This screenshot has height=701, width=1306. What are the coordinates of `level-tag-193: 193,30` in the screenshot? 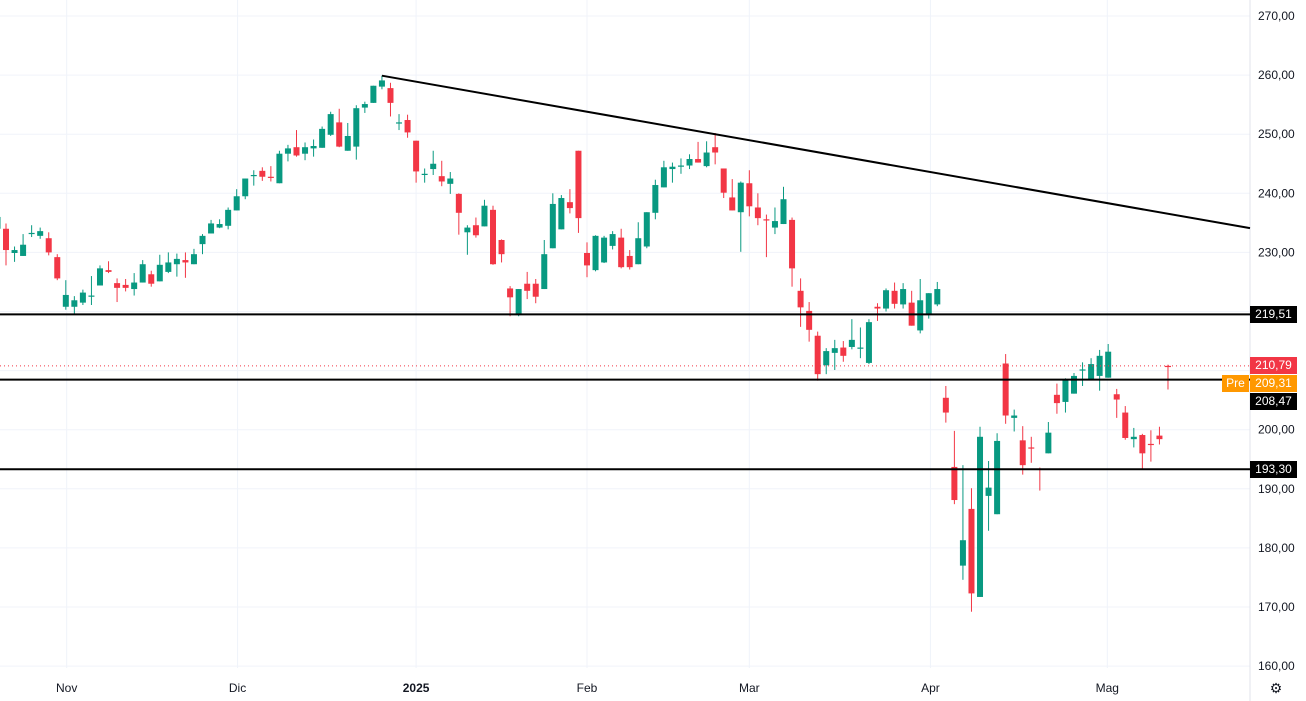 It's located at (1273, 469).